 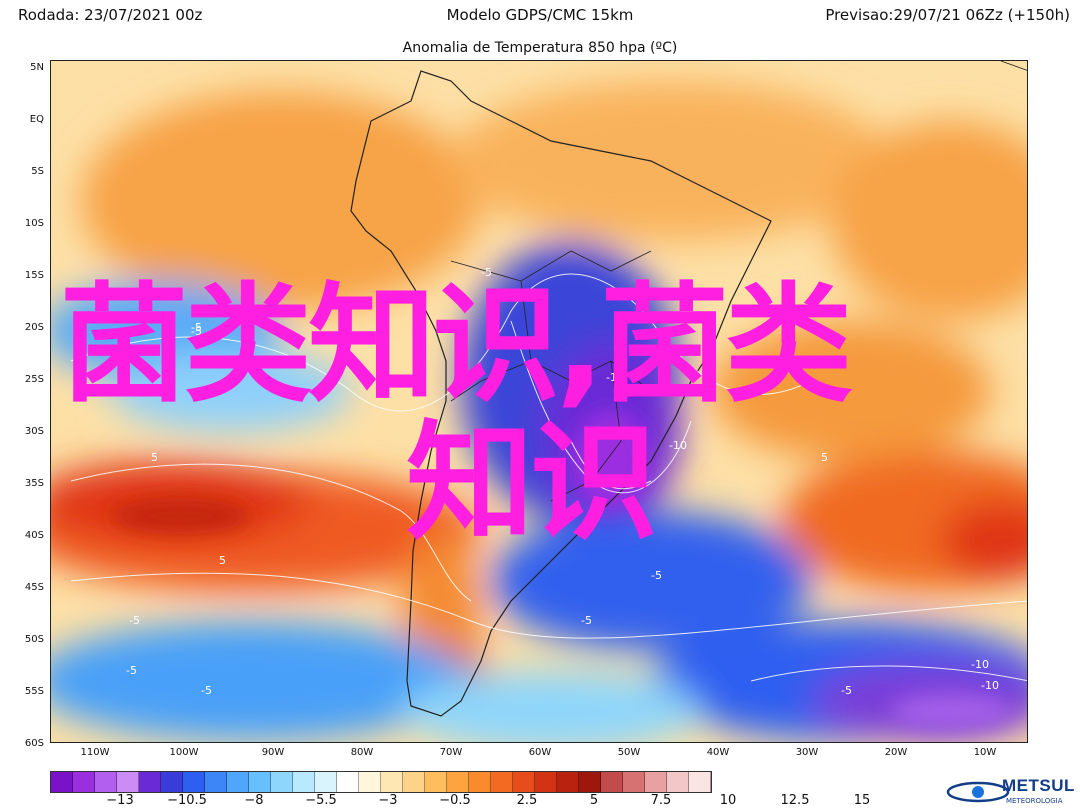 I want to click on color-scale-bar, so click(x=381, y=782).